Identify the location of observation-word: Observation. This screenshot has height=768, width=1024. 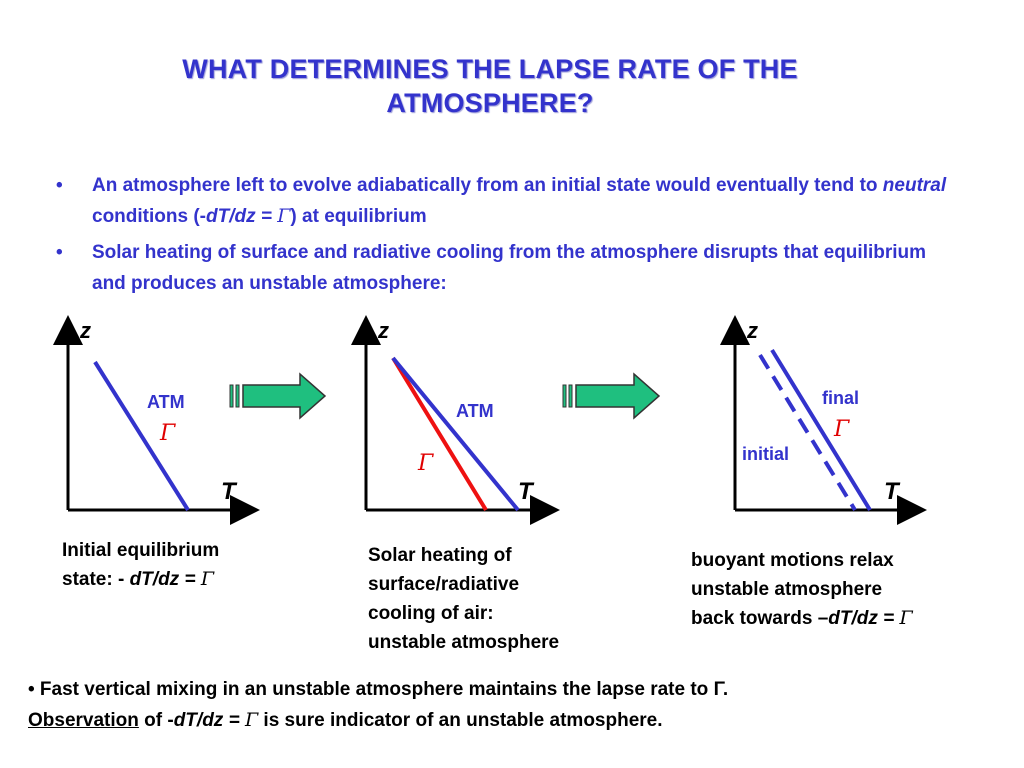
(83, 720).